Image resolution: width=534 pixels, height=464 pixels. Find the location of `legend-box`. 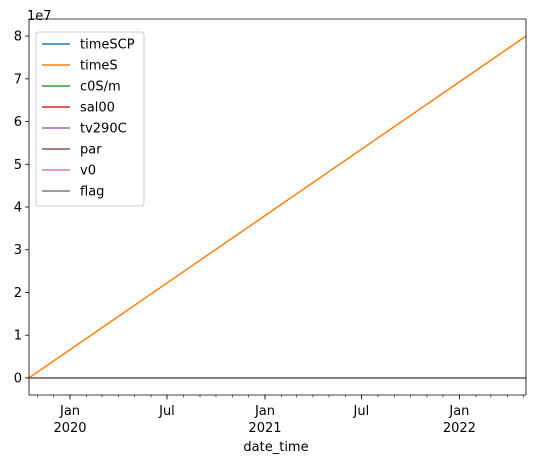

legend-box is located at coordinates (90, 119).